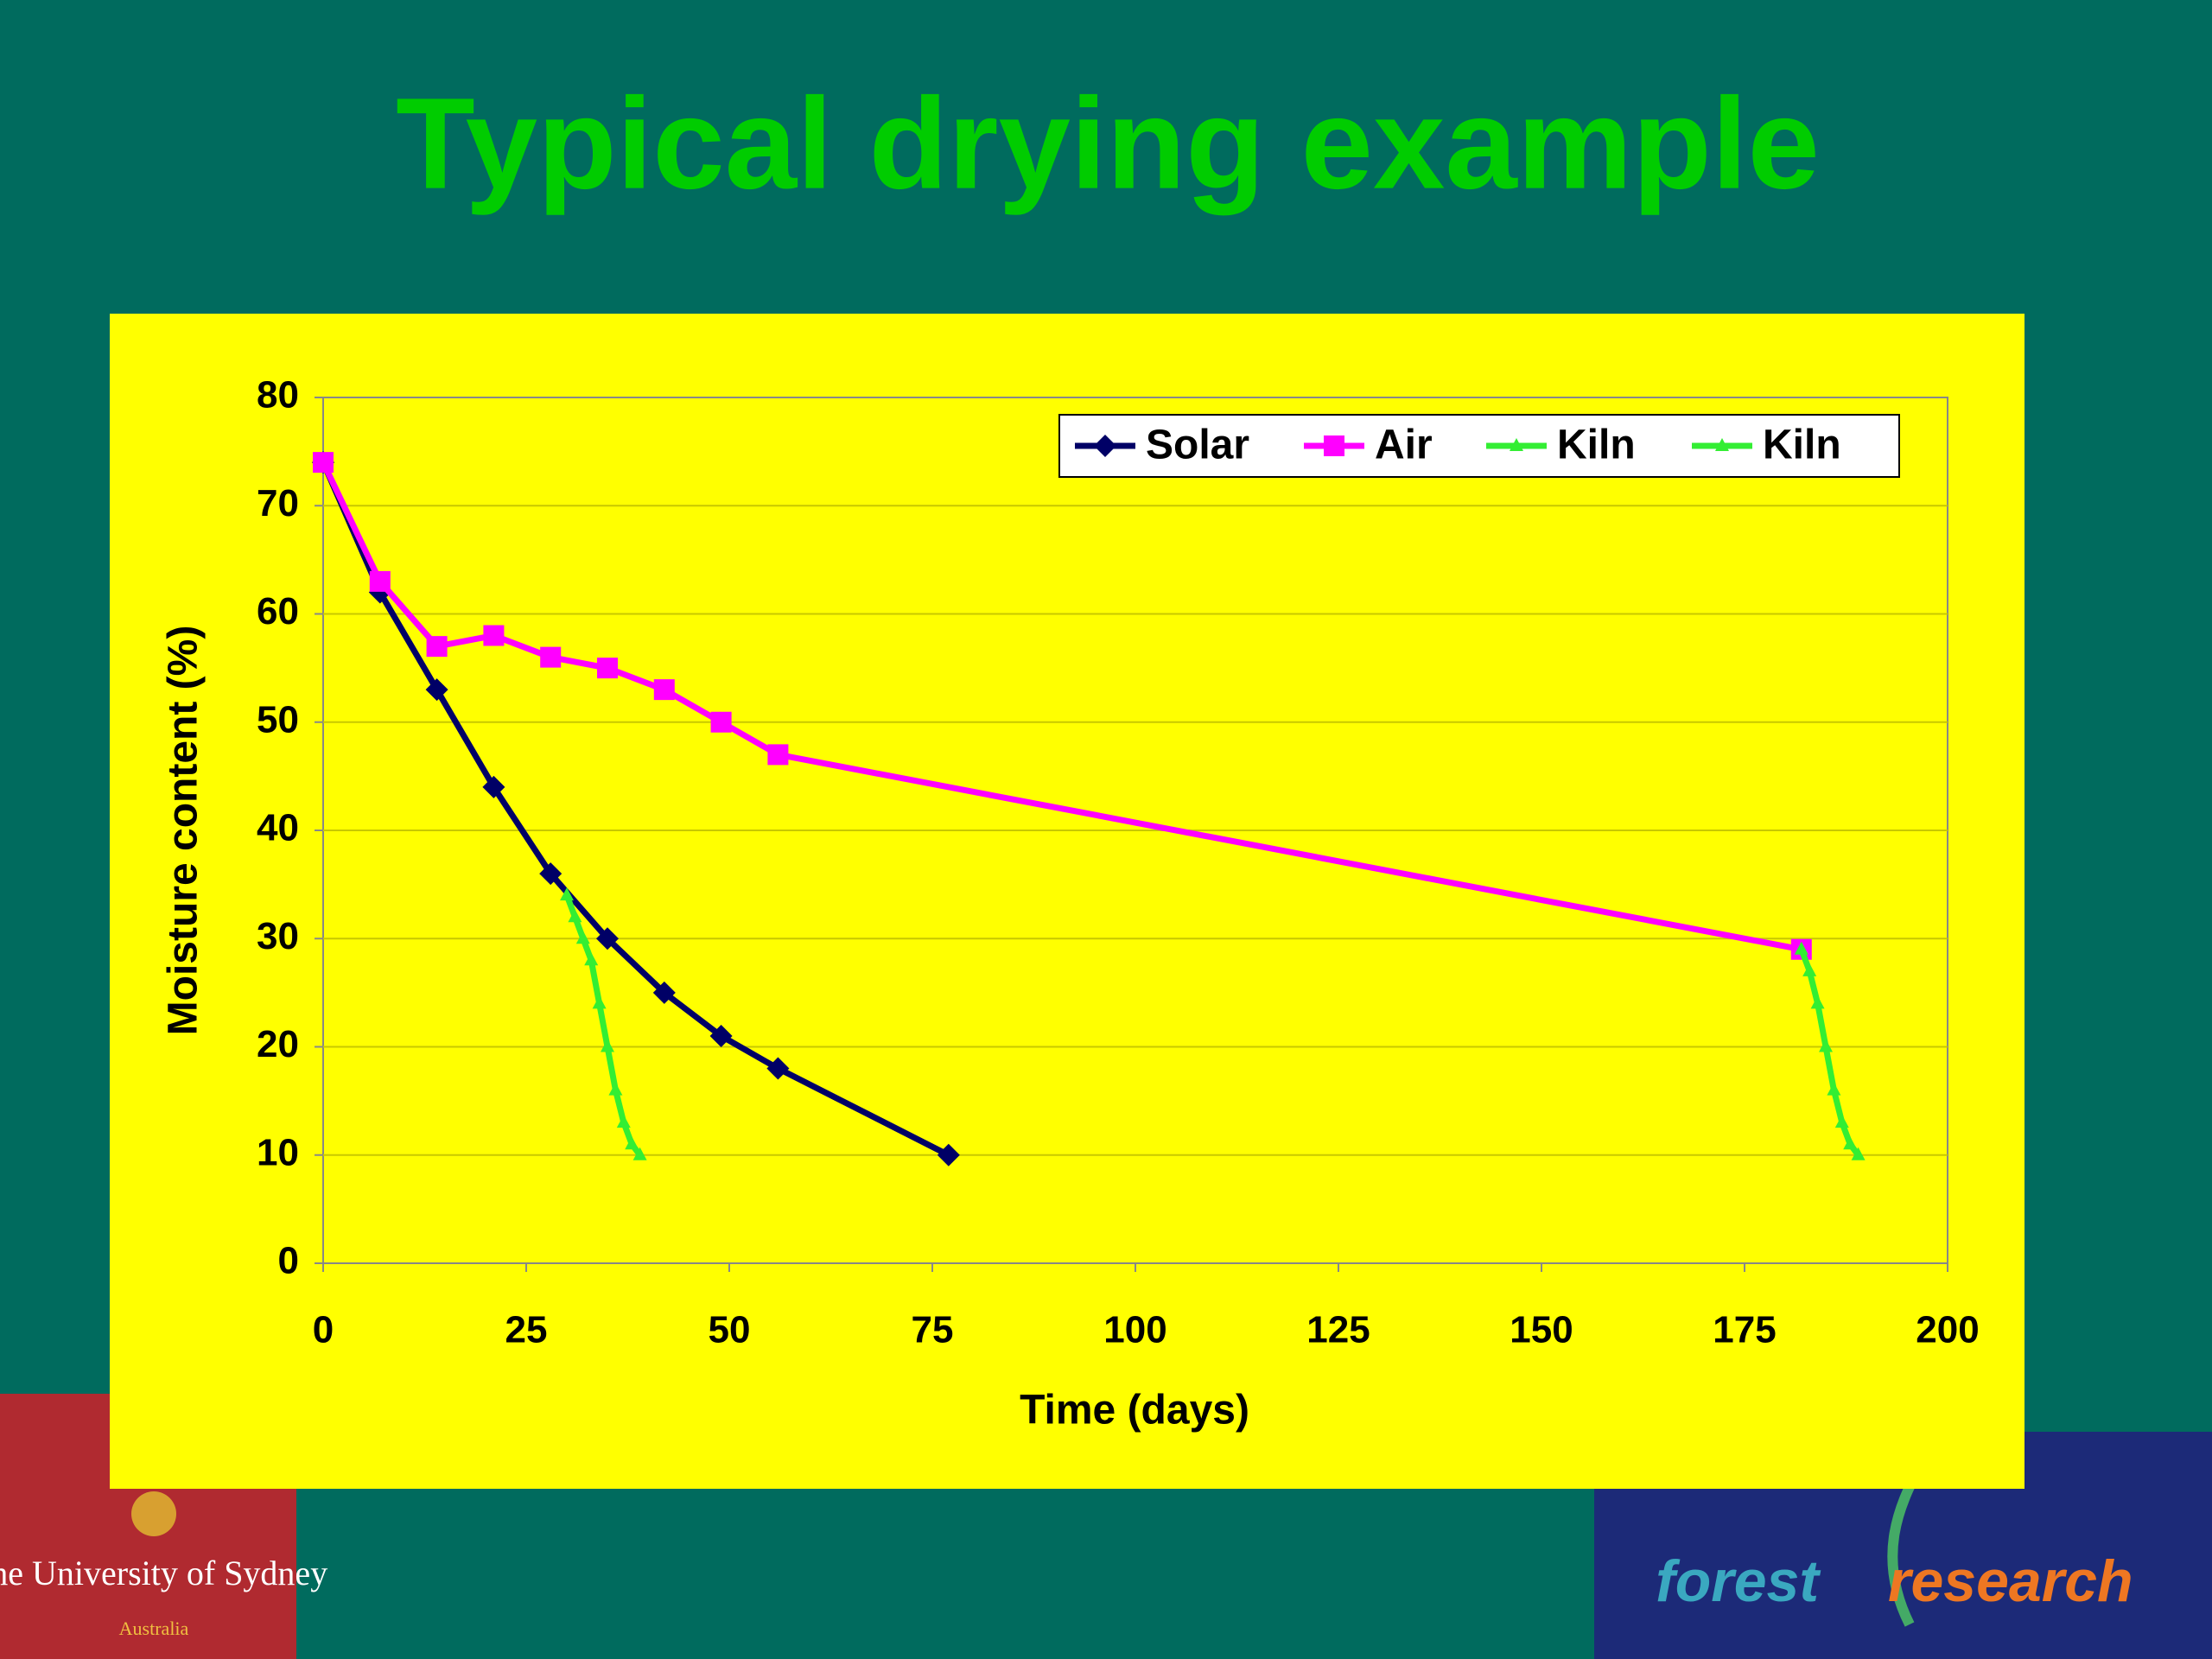 Image resolution: width=2212 pixels, height=1659 pixels. I want to click on crest, so click(153, 1513).